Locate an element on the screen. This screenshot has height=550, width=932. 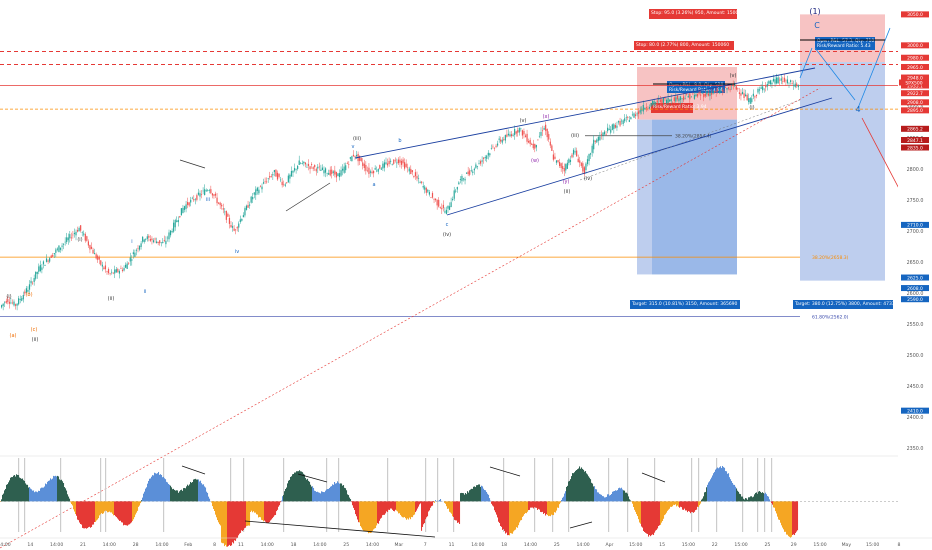
price-tag-label: 2895.0 is located at coordinates (915, 111).